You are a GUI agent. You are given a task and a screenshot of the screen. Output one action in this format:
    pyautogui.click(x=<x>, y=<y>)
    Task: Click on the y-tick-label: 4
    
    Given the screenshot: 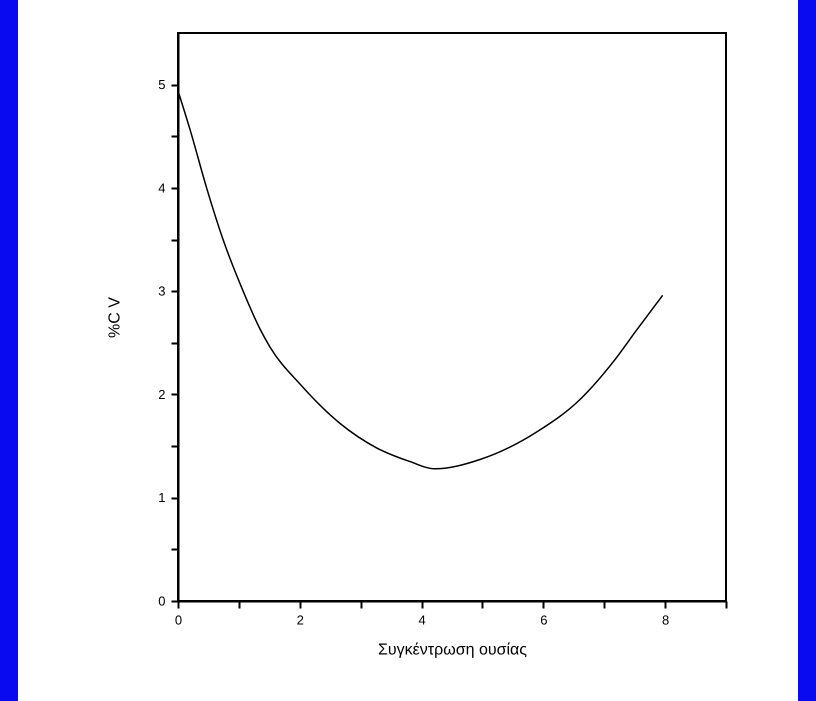 What is the action you would take?
    pyautogui.click(x=162, y=188)
    